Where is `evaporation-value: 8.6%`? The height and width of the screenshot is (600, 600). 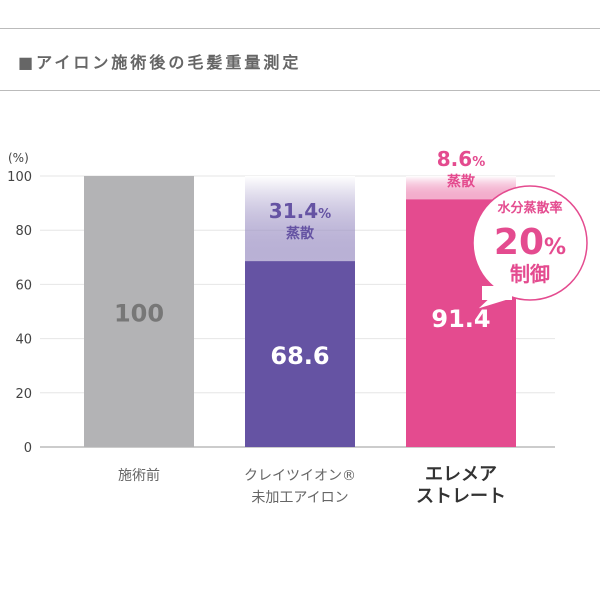 evaporation-value: 8.6% is located at coordinates (461, 159).